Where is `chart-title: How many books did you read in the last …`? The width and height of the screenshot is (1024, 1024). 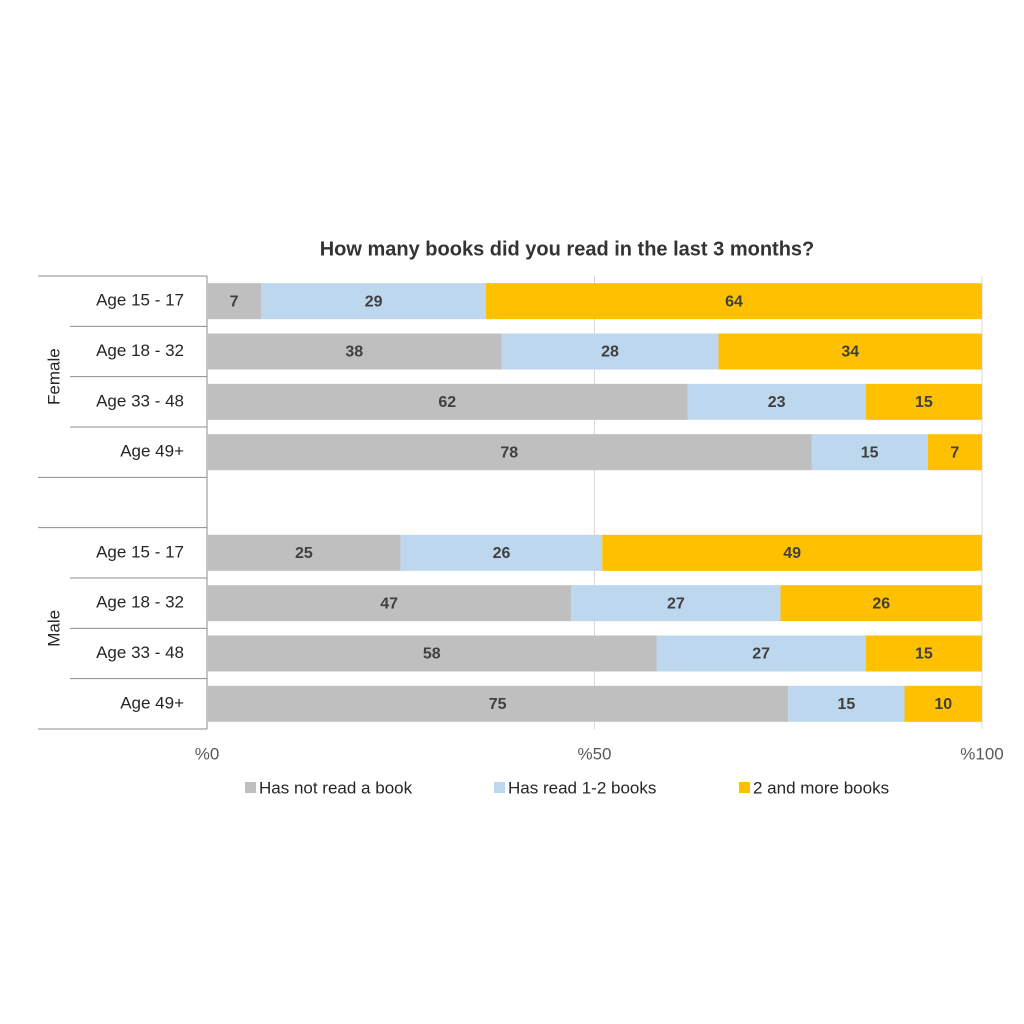
chart-title: How many books did you read in the last … is located at coordinates (567, 249).